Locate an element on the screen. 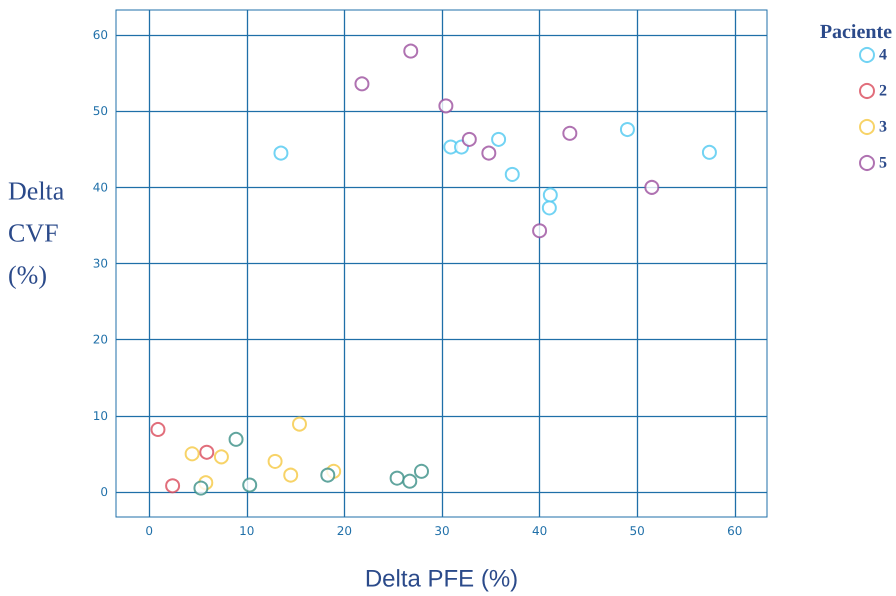 The image size is (896, 596). y-tick-label: 0 is located at coordinates (104, 491).